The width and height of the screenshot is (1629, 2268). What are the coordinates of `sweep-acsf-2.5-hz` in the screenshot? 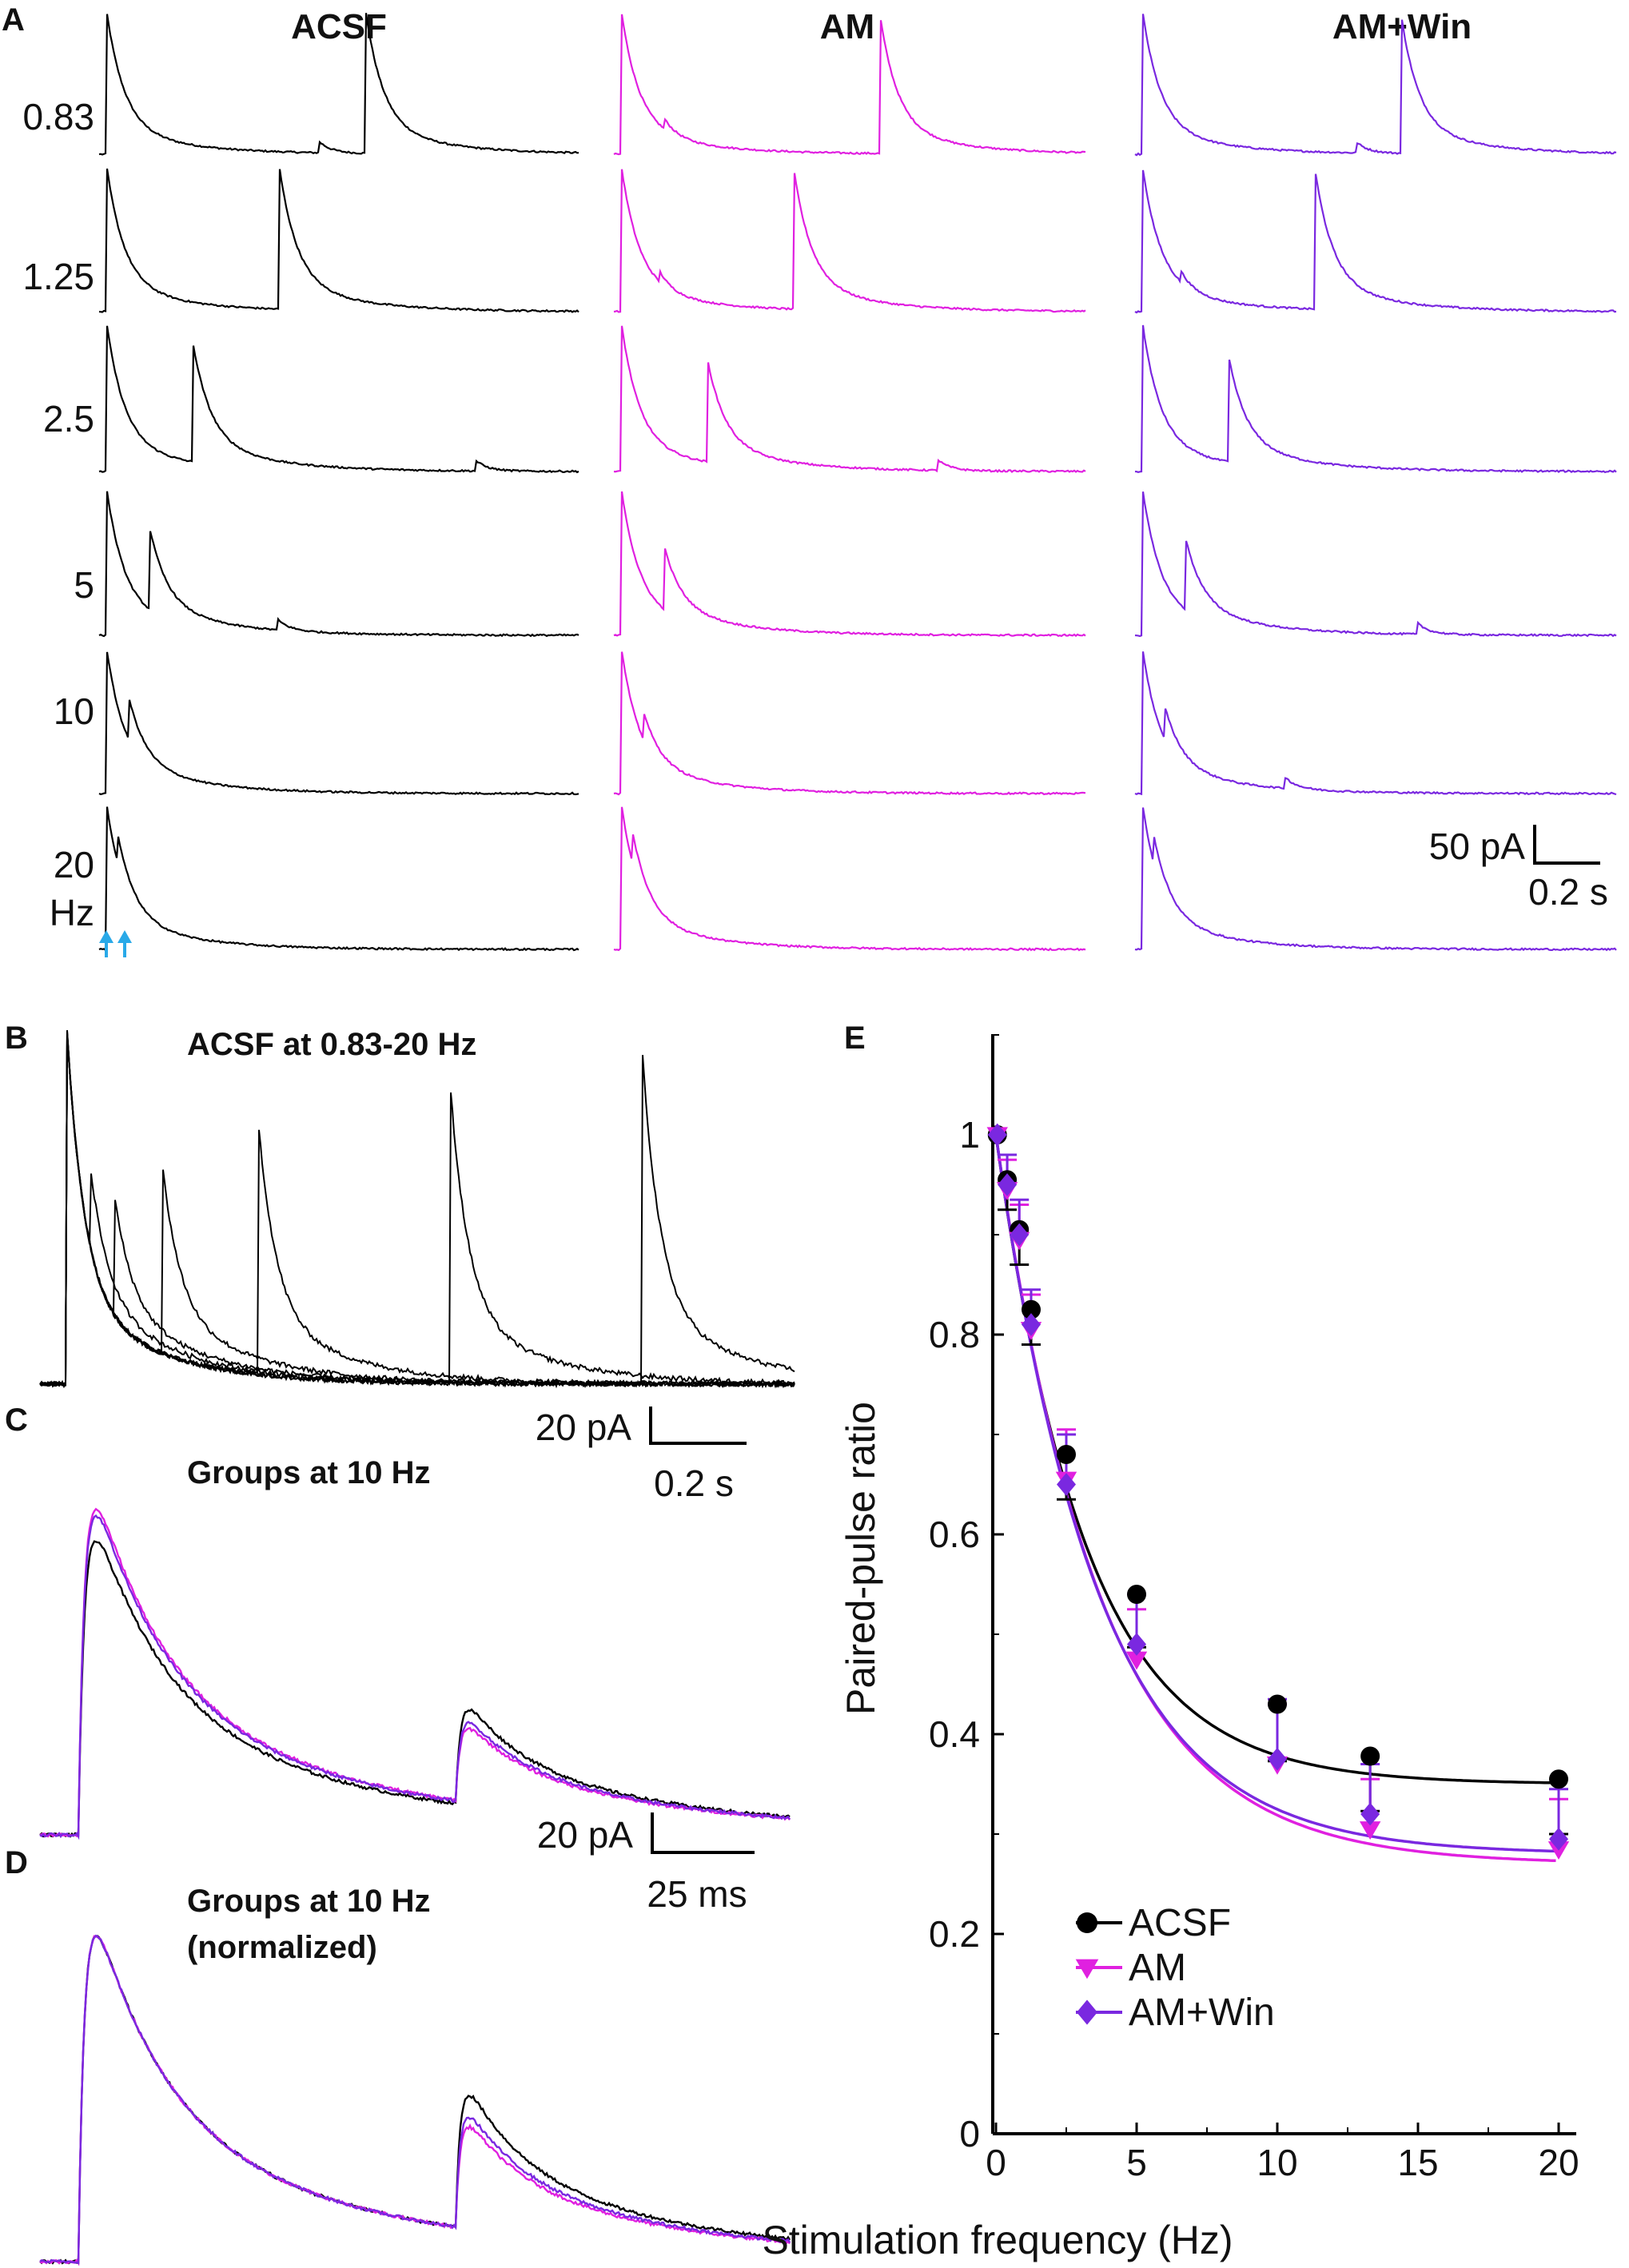 It's located at (417, 1211).